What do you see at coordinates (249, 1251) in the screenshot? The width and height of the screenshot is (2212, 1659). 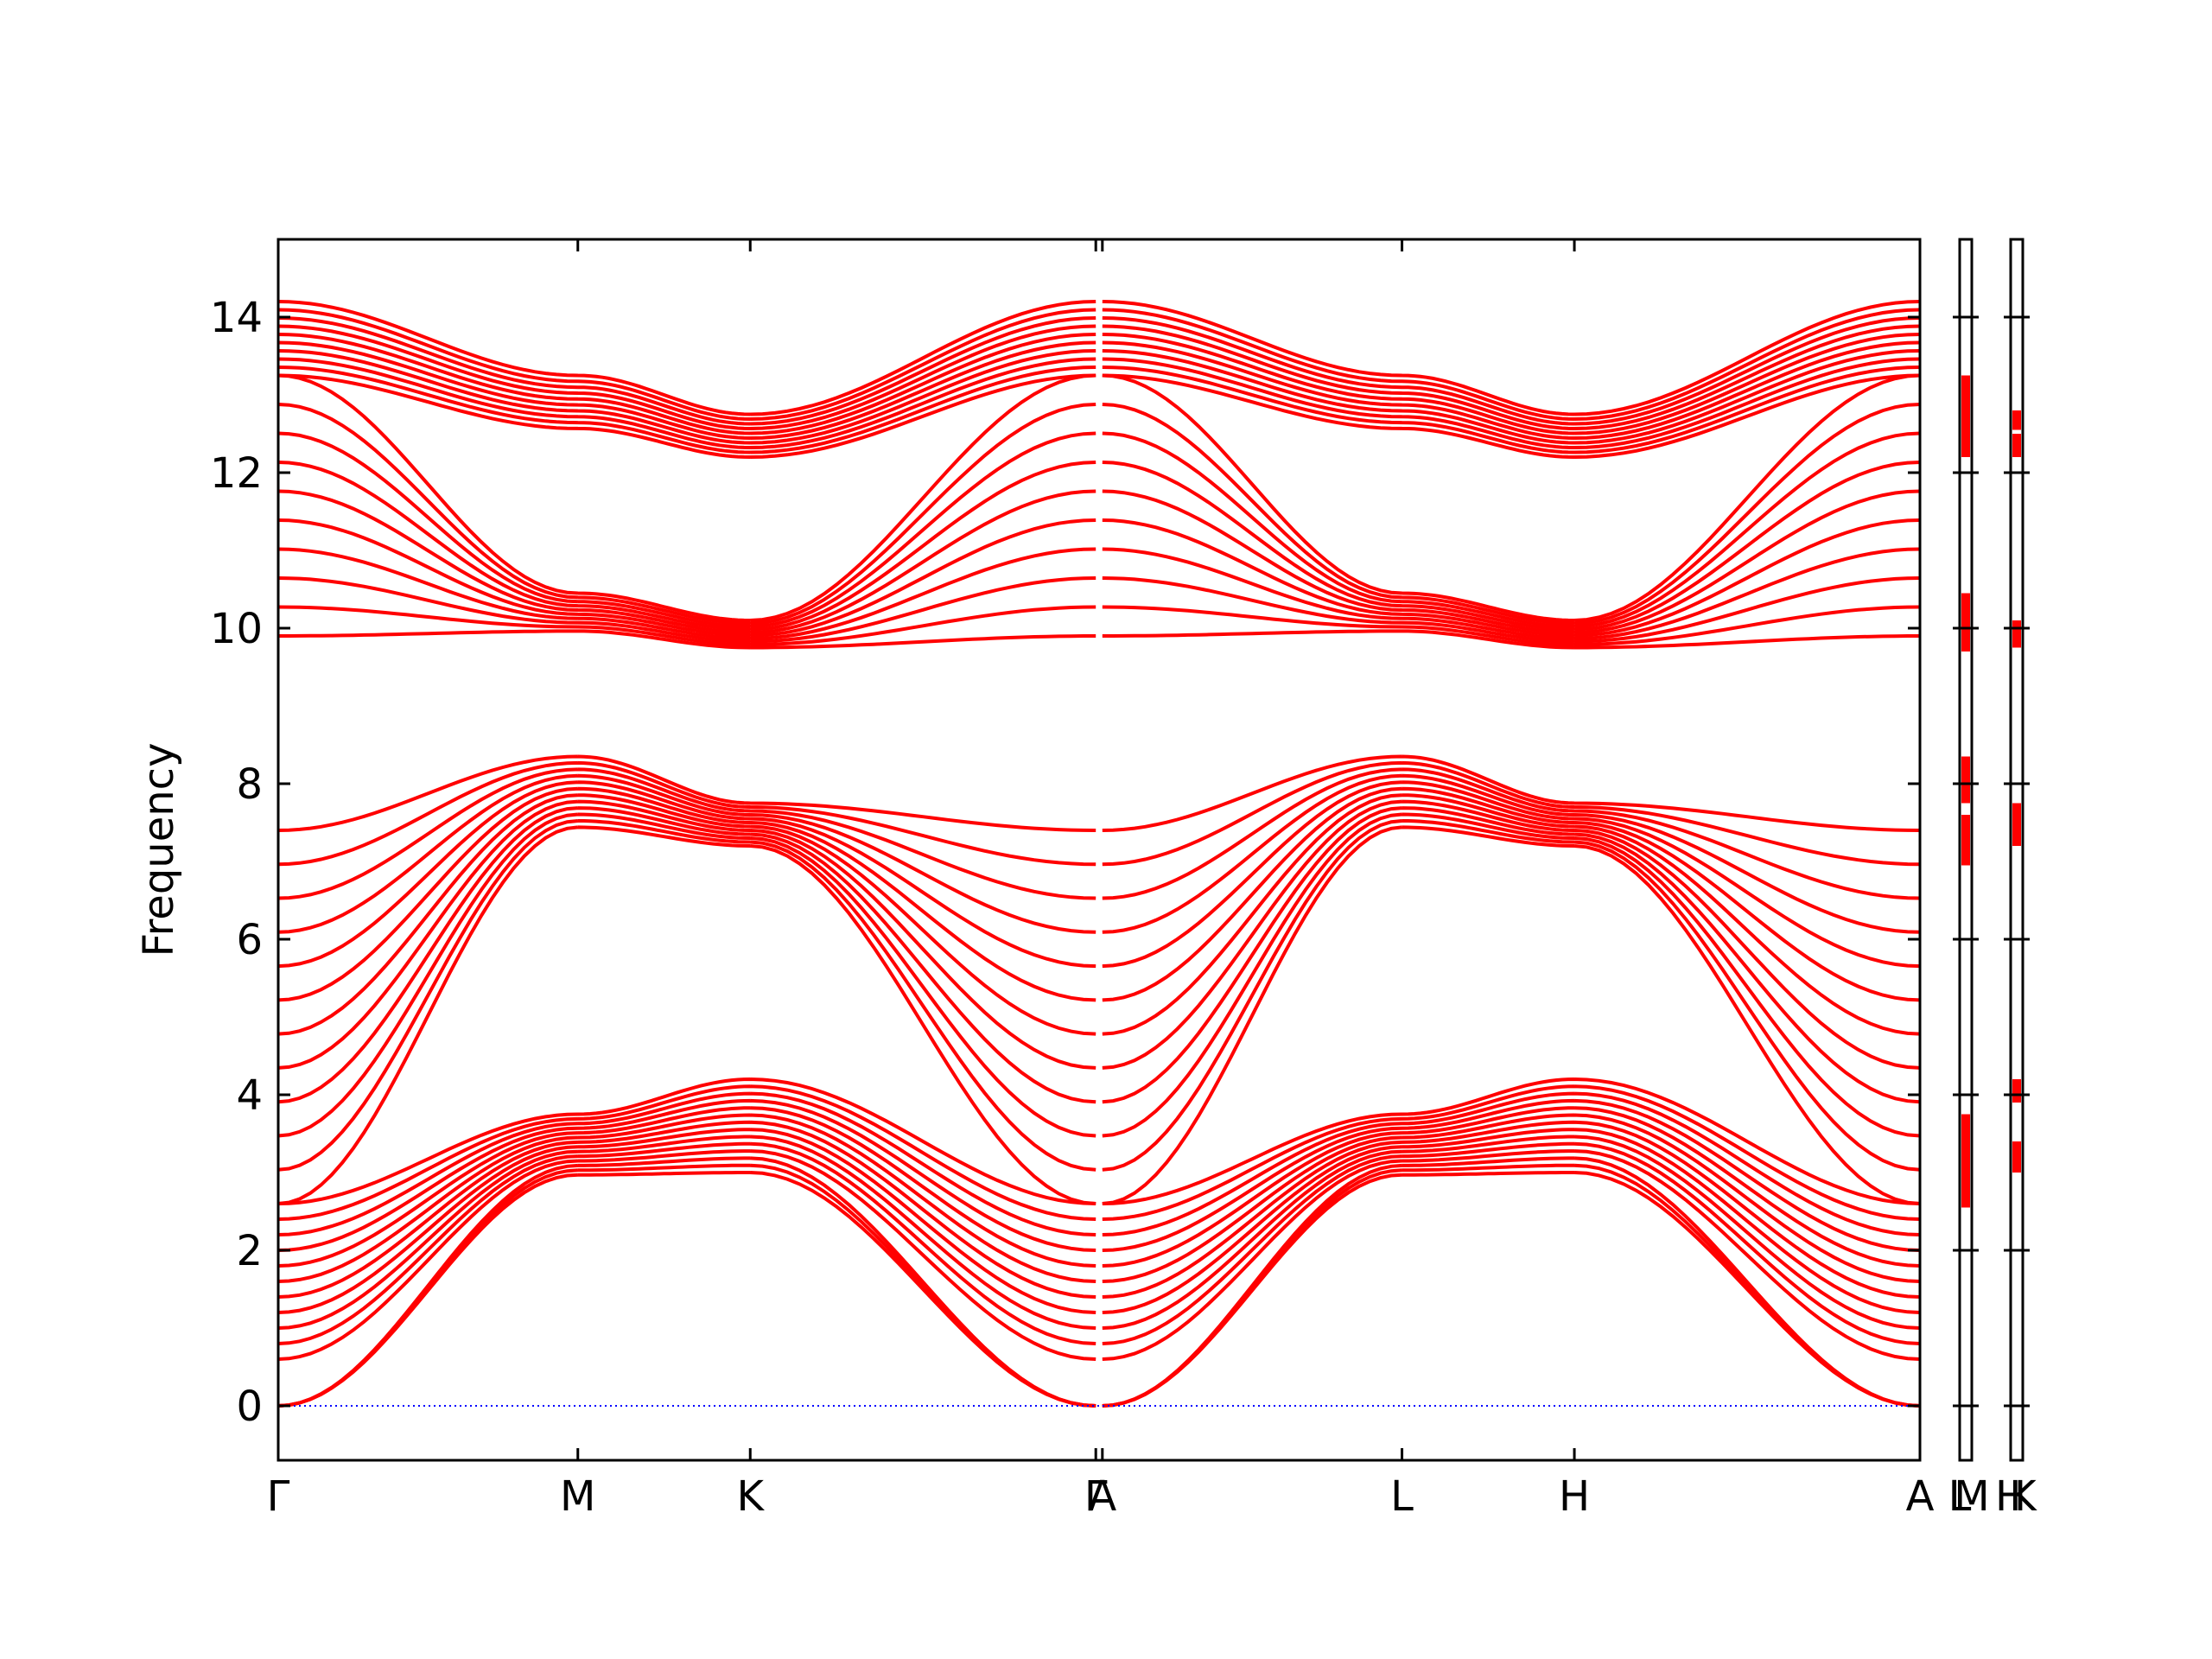 I see `y-tick-label: 2` at bounding box center [249, 1251].